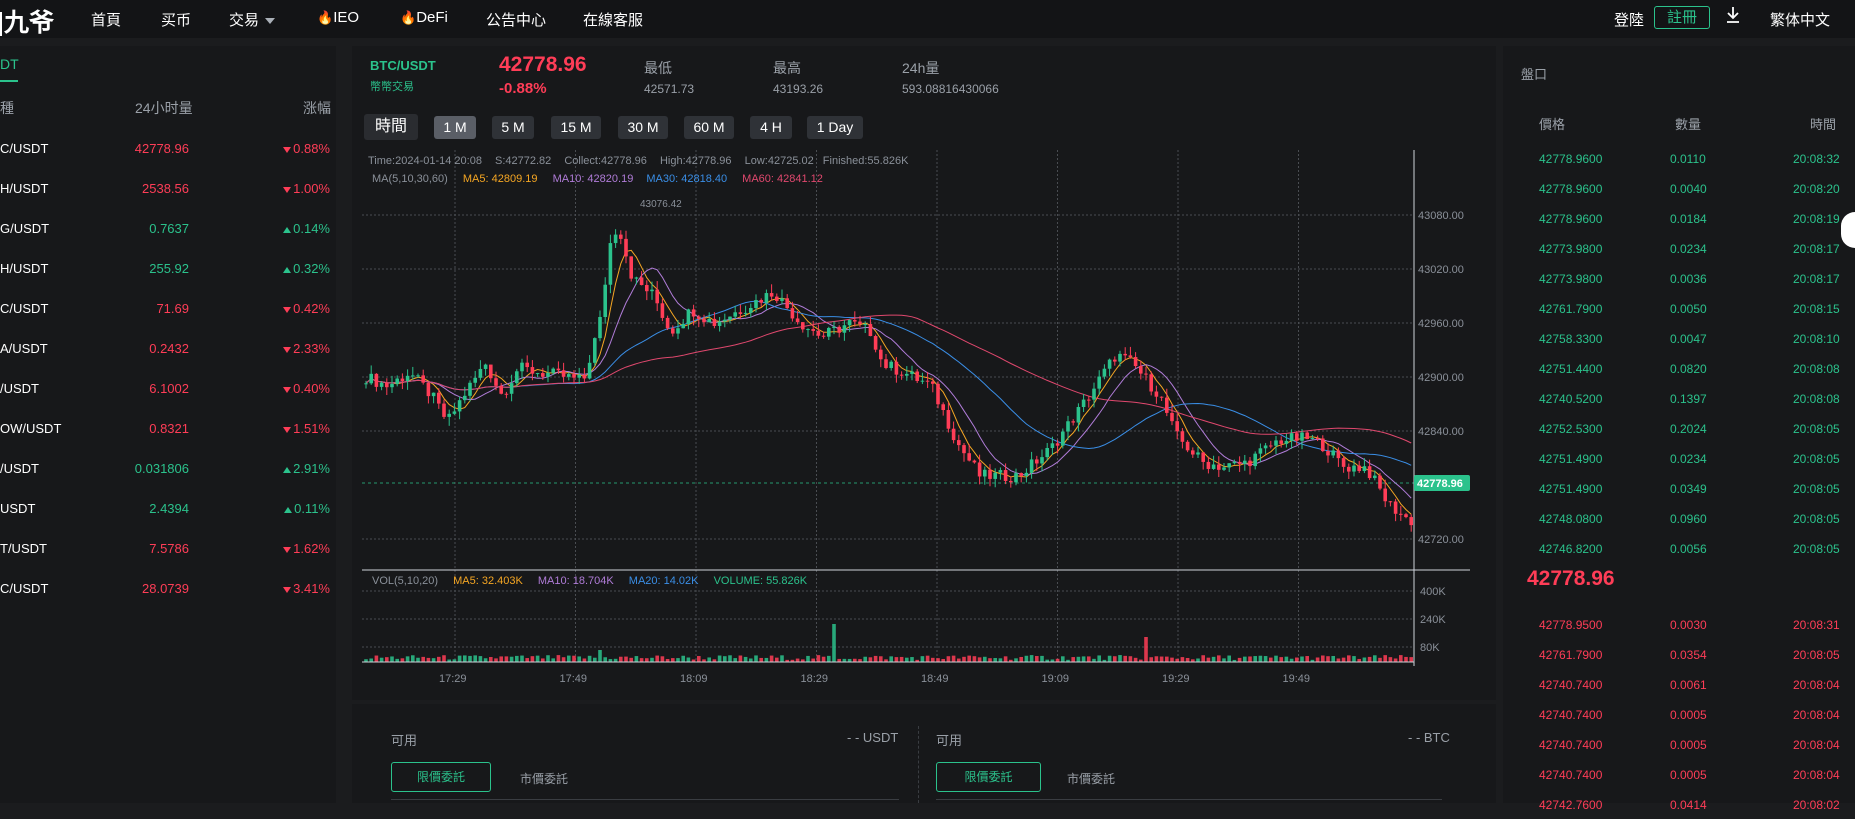 Image resolution: width=1855 pixels, height=819 pixels. What do you see at coordinates (1848, 230) in the screenshot?
I see `side-float-handle` at bounding box center [1848, 230].